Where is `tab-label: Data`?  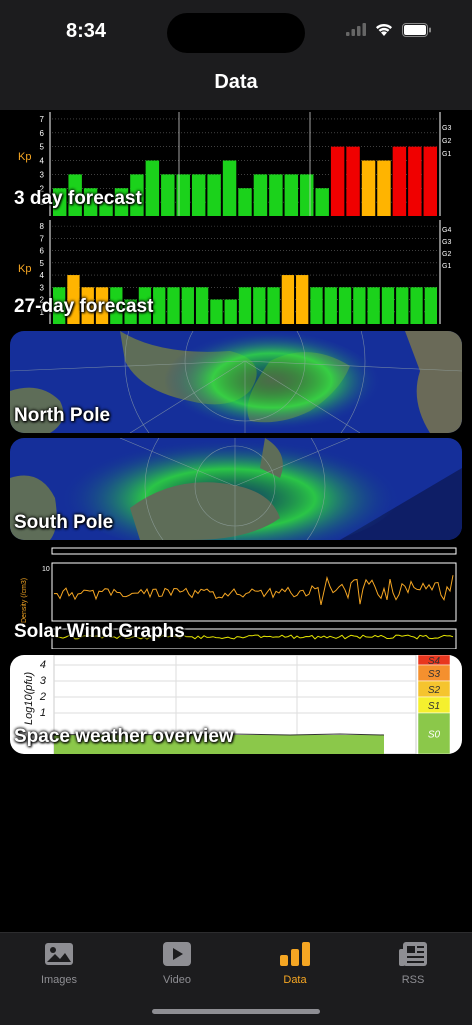 tab-label: Data is located at coordinates (295, 980).